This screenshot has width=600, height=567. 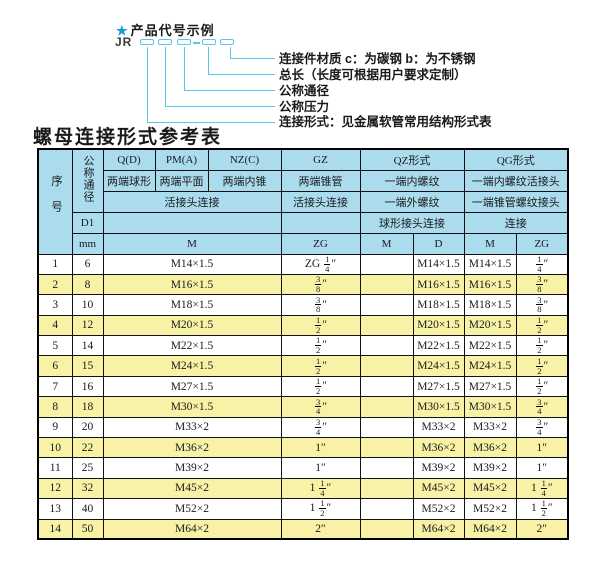 I want to click on dn-cell: 6, so click(x=87, y=264).